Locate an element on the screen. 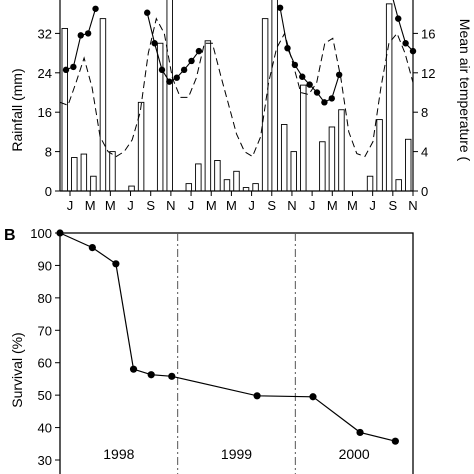 The width and height of the screenshot is (474, 474). left-tick-label: 8 is located at coordinates (48, 152).